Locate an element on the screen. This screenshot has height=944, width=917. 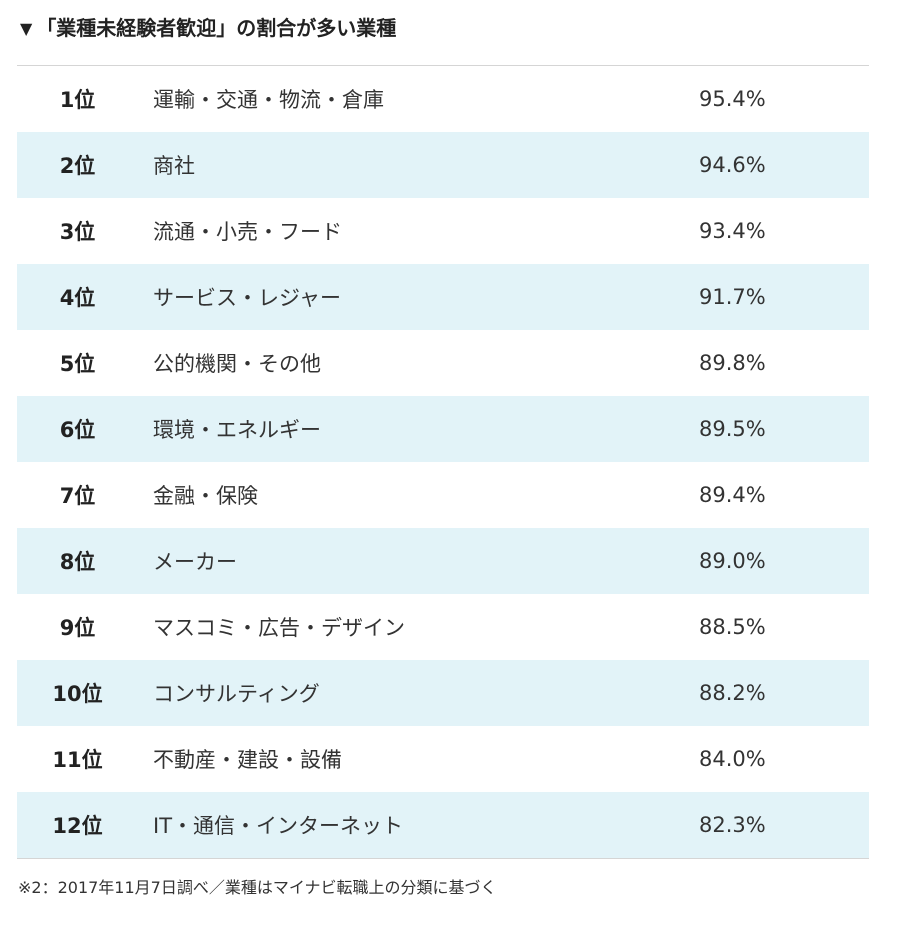
industry-cell: マスコミ・広告・デザイン is located at coordinates (279, 628).